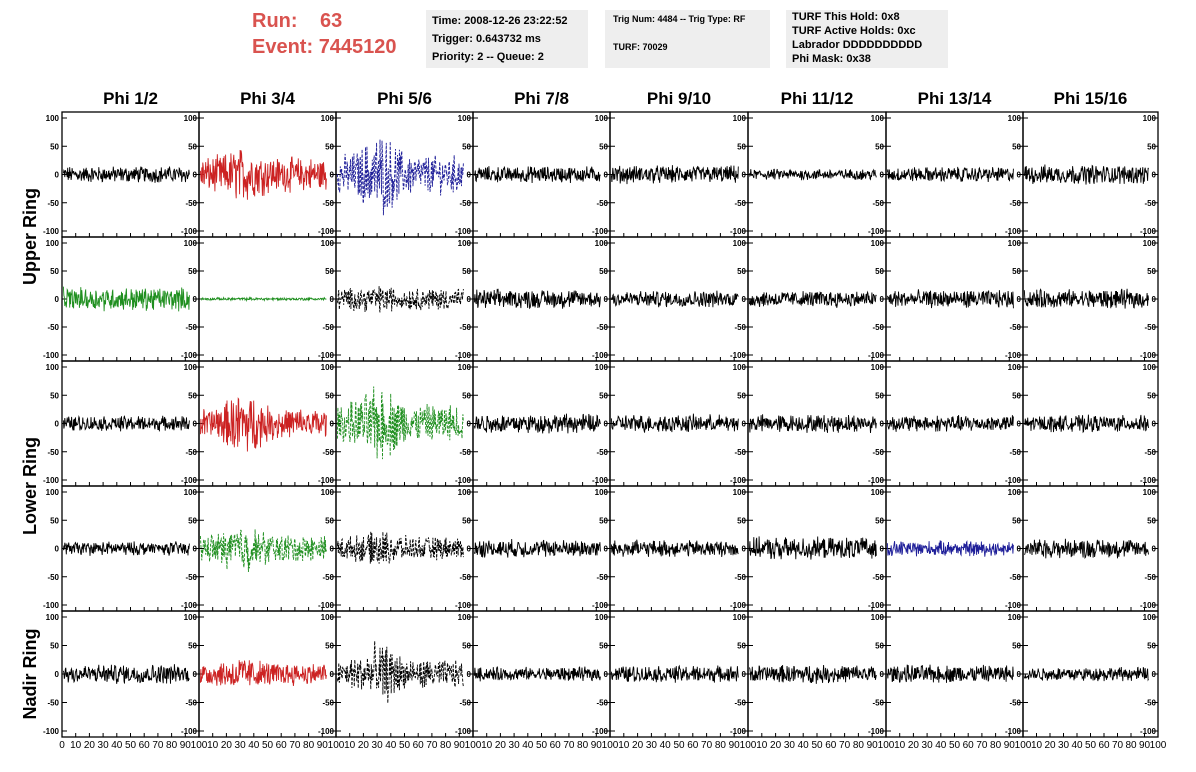 The image size is (1196, 772). I want to click on panel-r4-c6: -100 -50 0 50 100, so click(817, 548).